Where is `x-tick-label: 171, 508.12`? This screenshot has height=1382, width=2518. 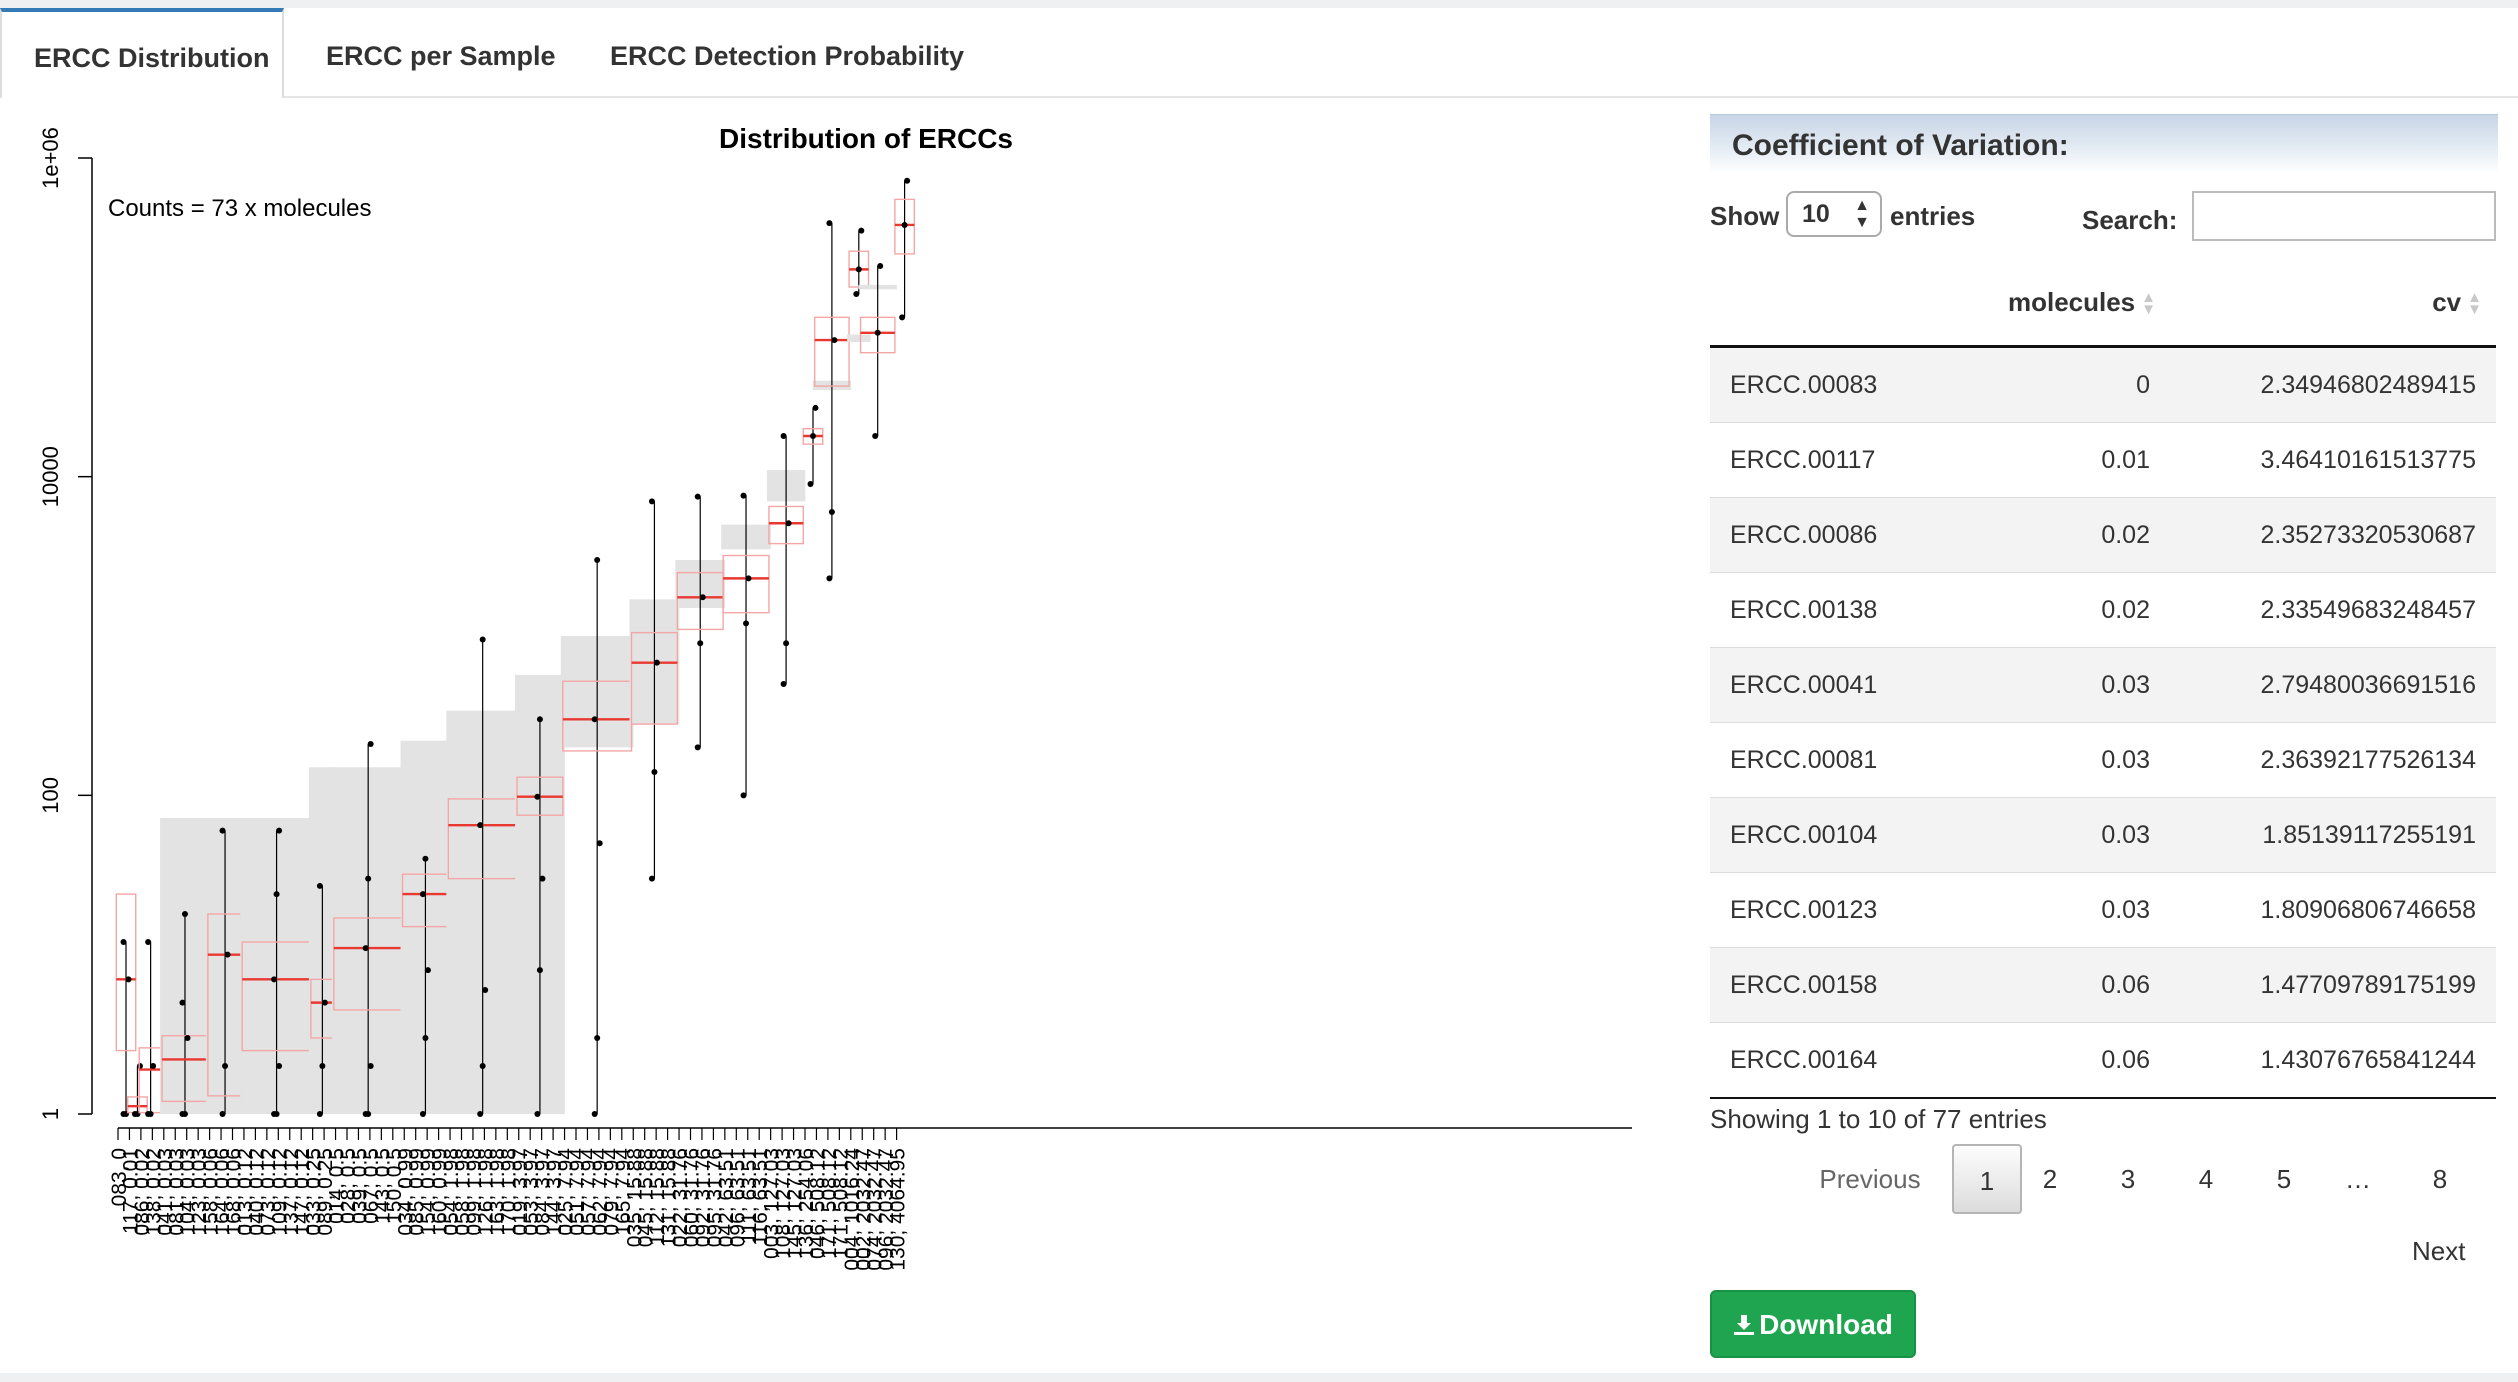
x-tick-label: 171, 508.12 is located at coordinates (840, 1203).